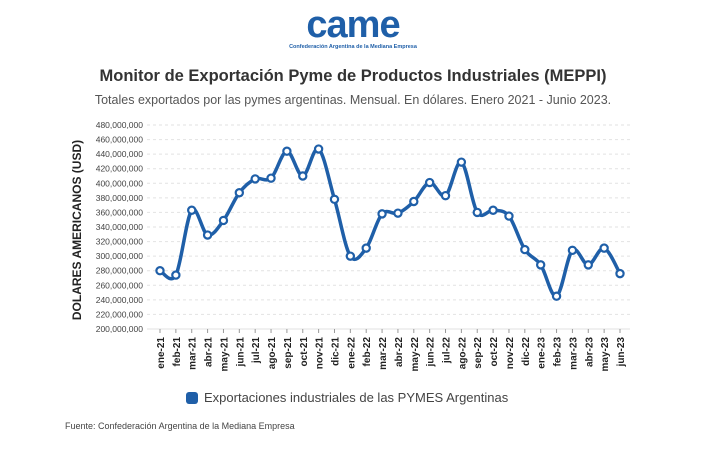 The image size is (706, 457). What do you see at coordinates (415, 354) in the screenshot?
I see `x-tick-label: may-22` at bounding box center [415, 354].